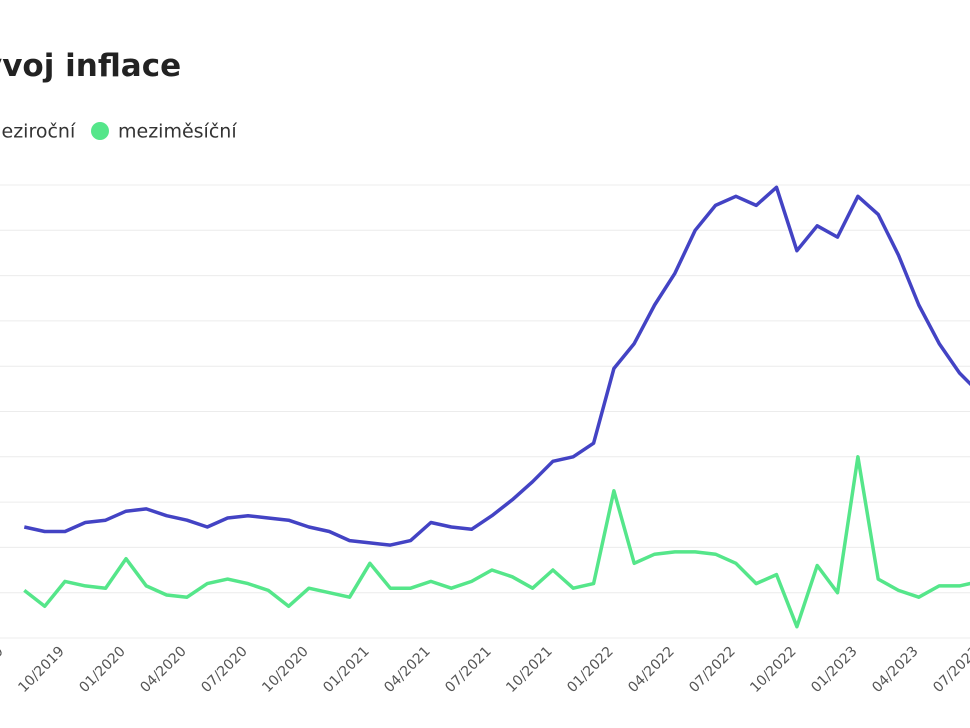 The image size is (970, 728). What do you see at coordinates (90, 66) in the screenshot?
I see `chart-title: Vývoj inflace` at bounding box center [90, 66].